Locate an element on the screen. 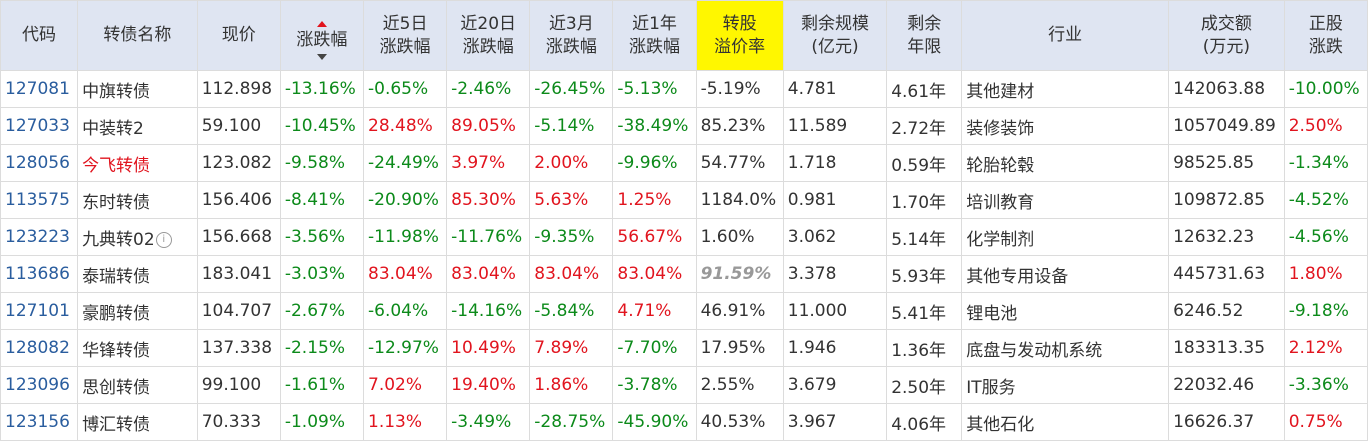 The image size is (1368, 442). cell-y1: -9.96% is located at coordinates (654, 163).